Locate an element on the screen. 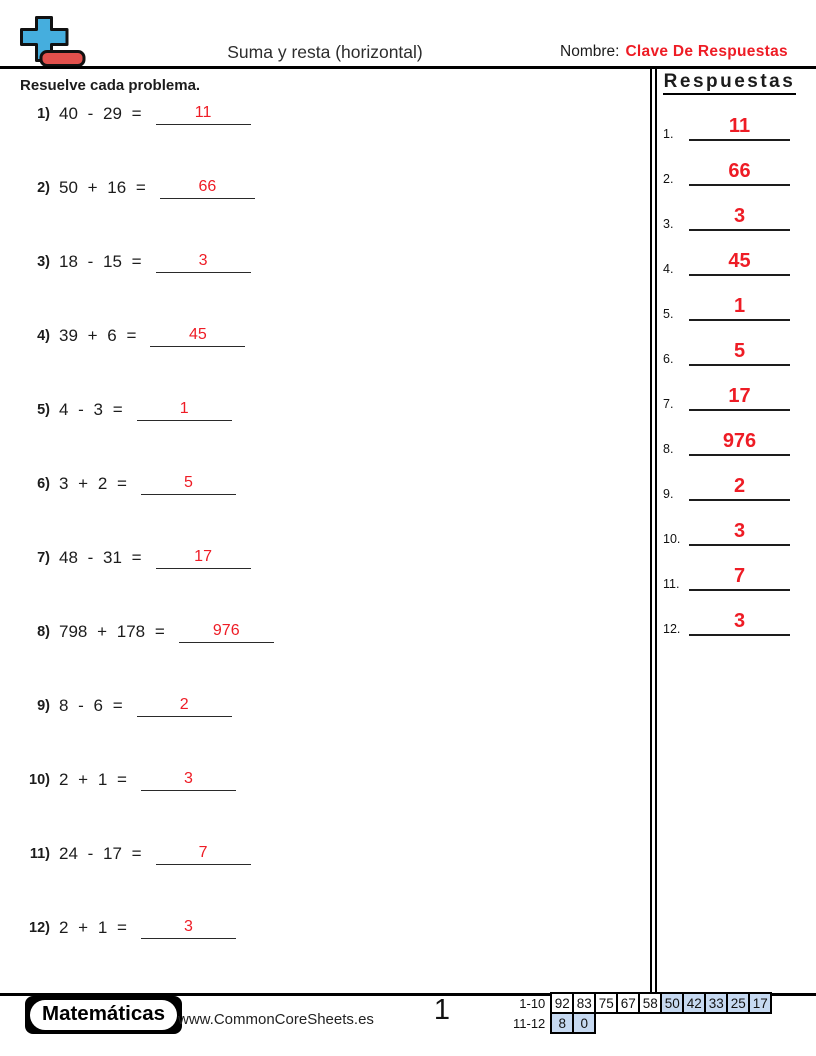 This screenshot has width=816, height=1056. answer-item-line: 11 is located at coordinates (739, 128).